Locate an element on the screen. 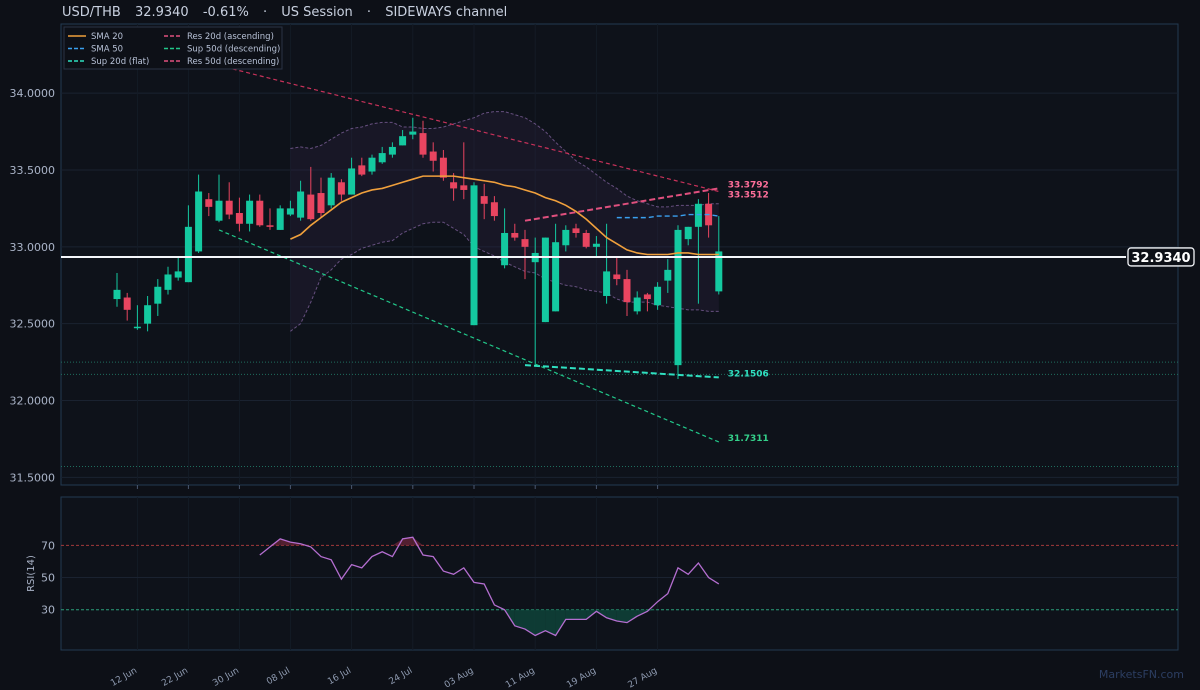 The height and width of the screenshot is (690, 1200). price-tick-label: 31.5000 is located at coordinates (33, 477).